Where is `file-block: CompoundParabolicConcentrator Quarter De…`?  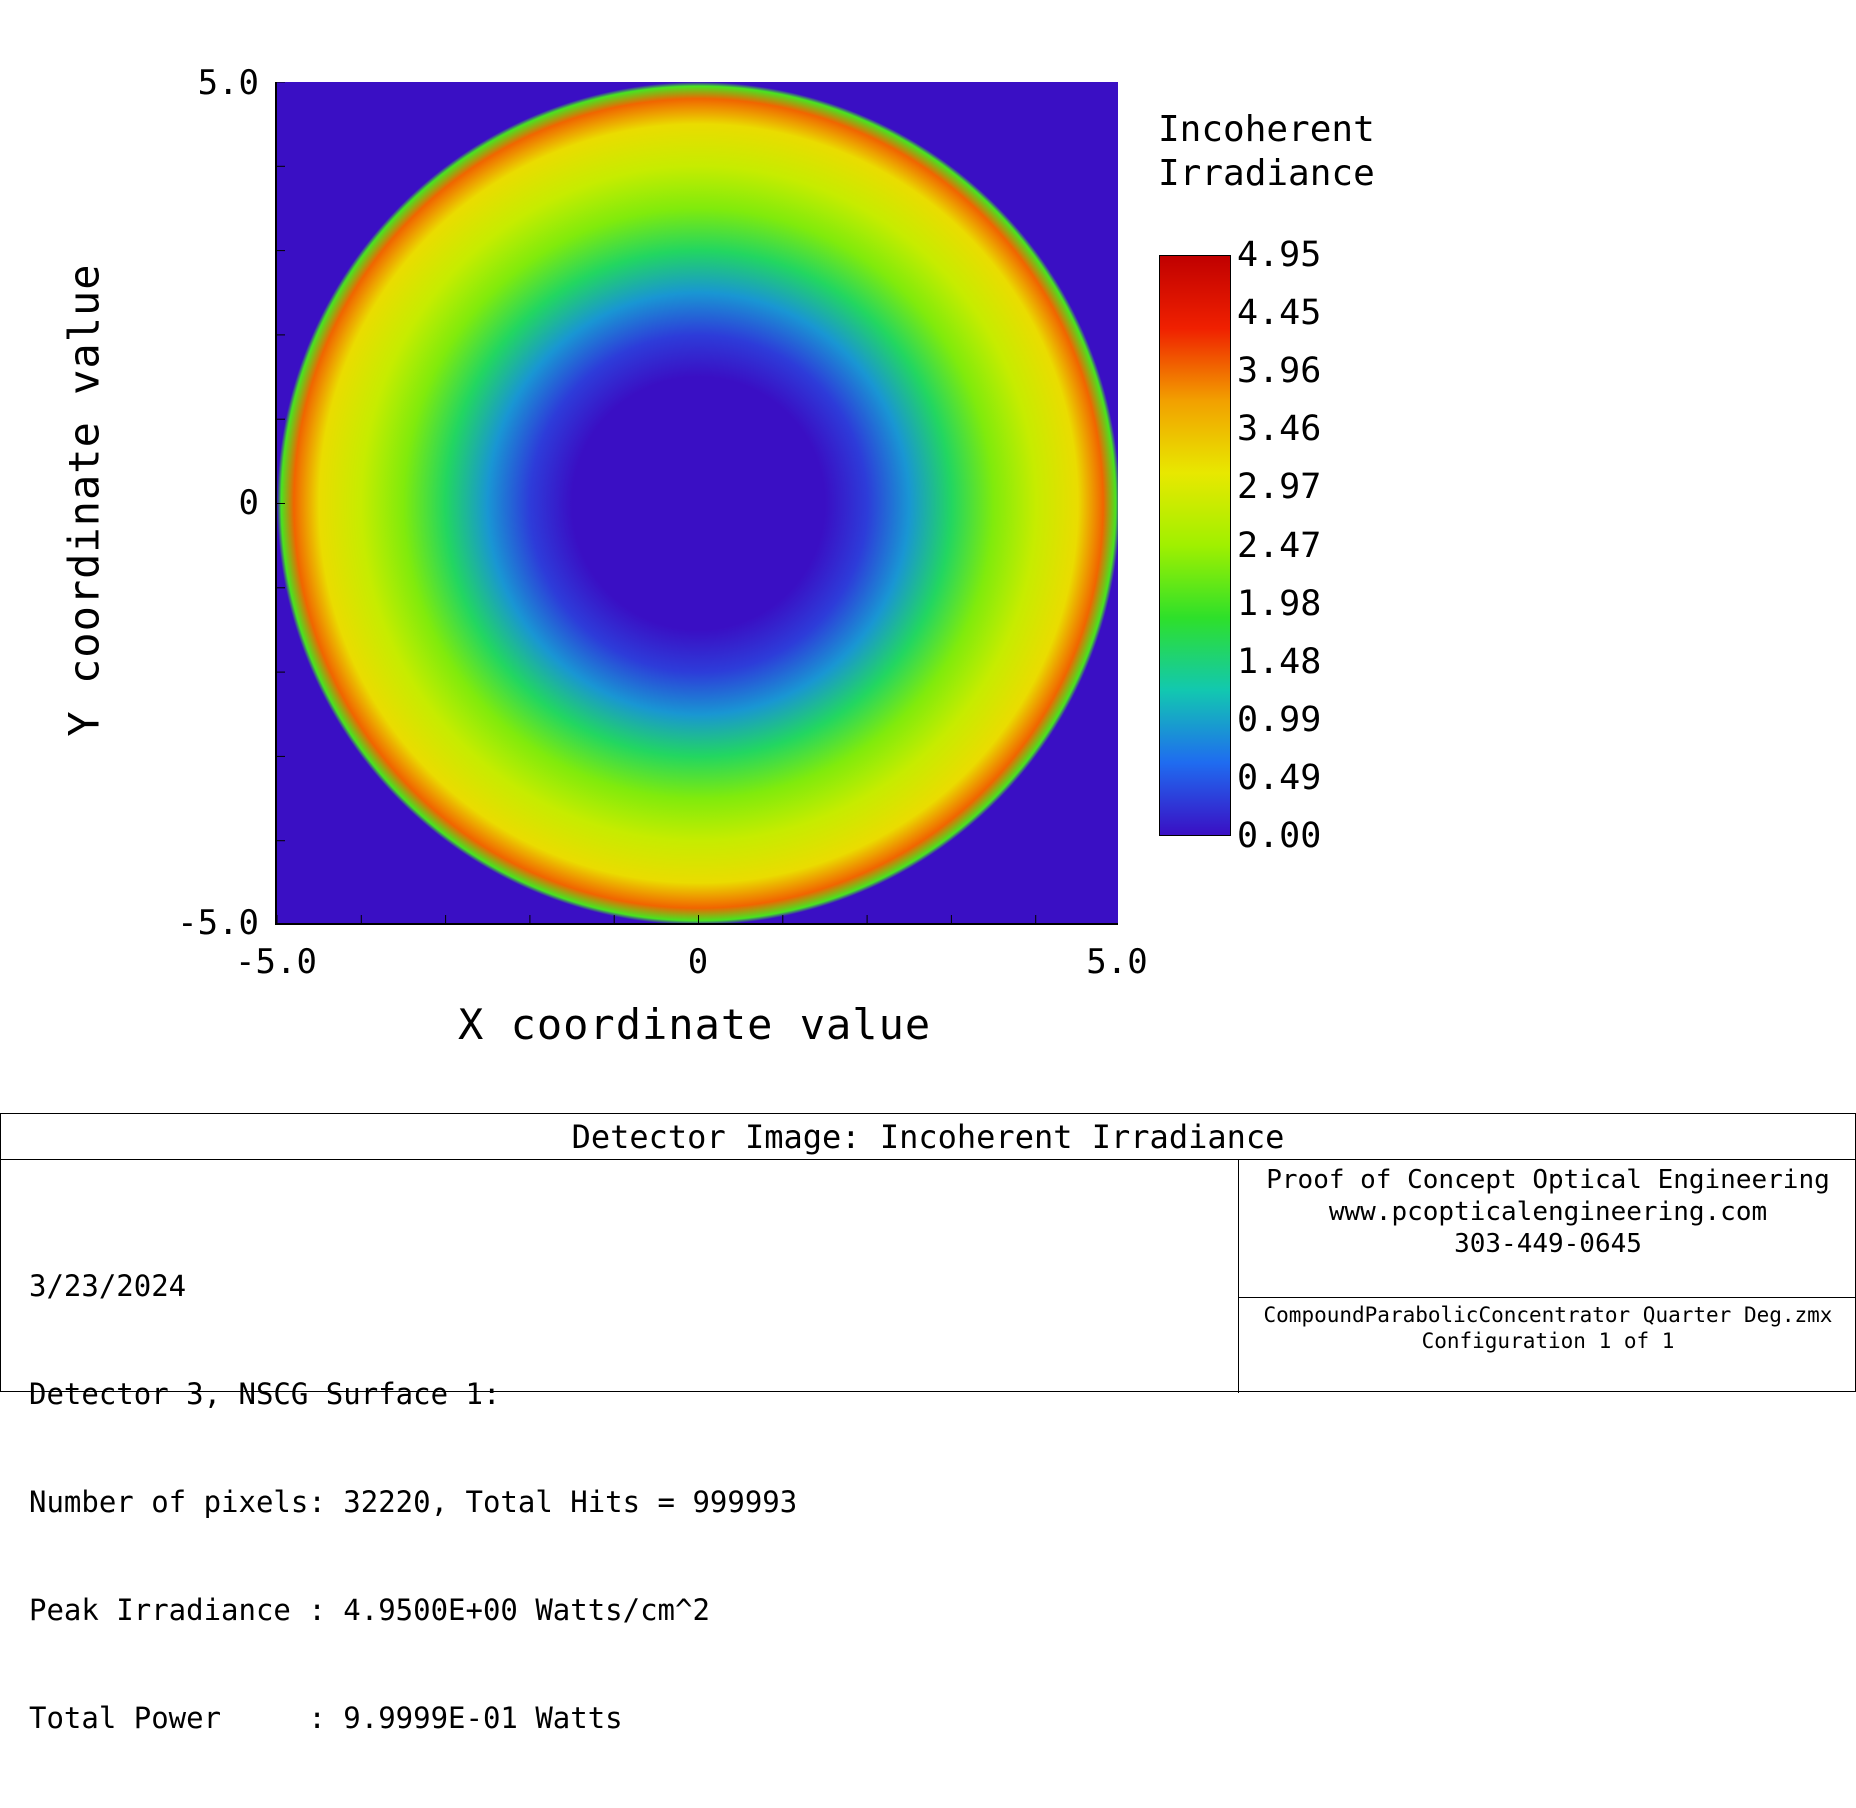
file-block: CompoundParabolicConcentrator Quarter De… is located at coordinates (1547, 1327).